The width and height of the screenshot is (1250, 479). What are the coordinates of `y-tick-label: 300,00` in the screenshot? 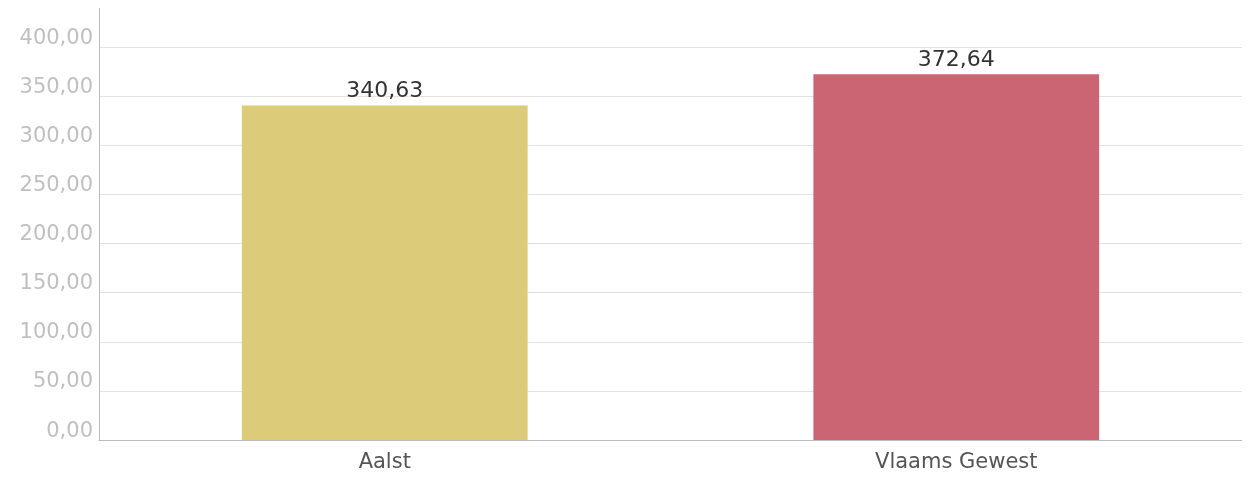 It's located at (56, 134).